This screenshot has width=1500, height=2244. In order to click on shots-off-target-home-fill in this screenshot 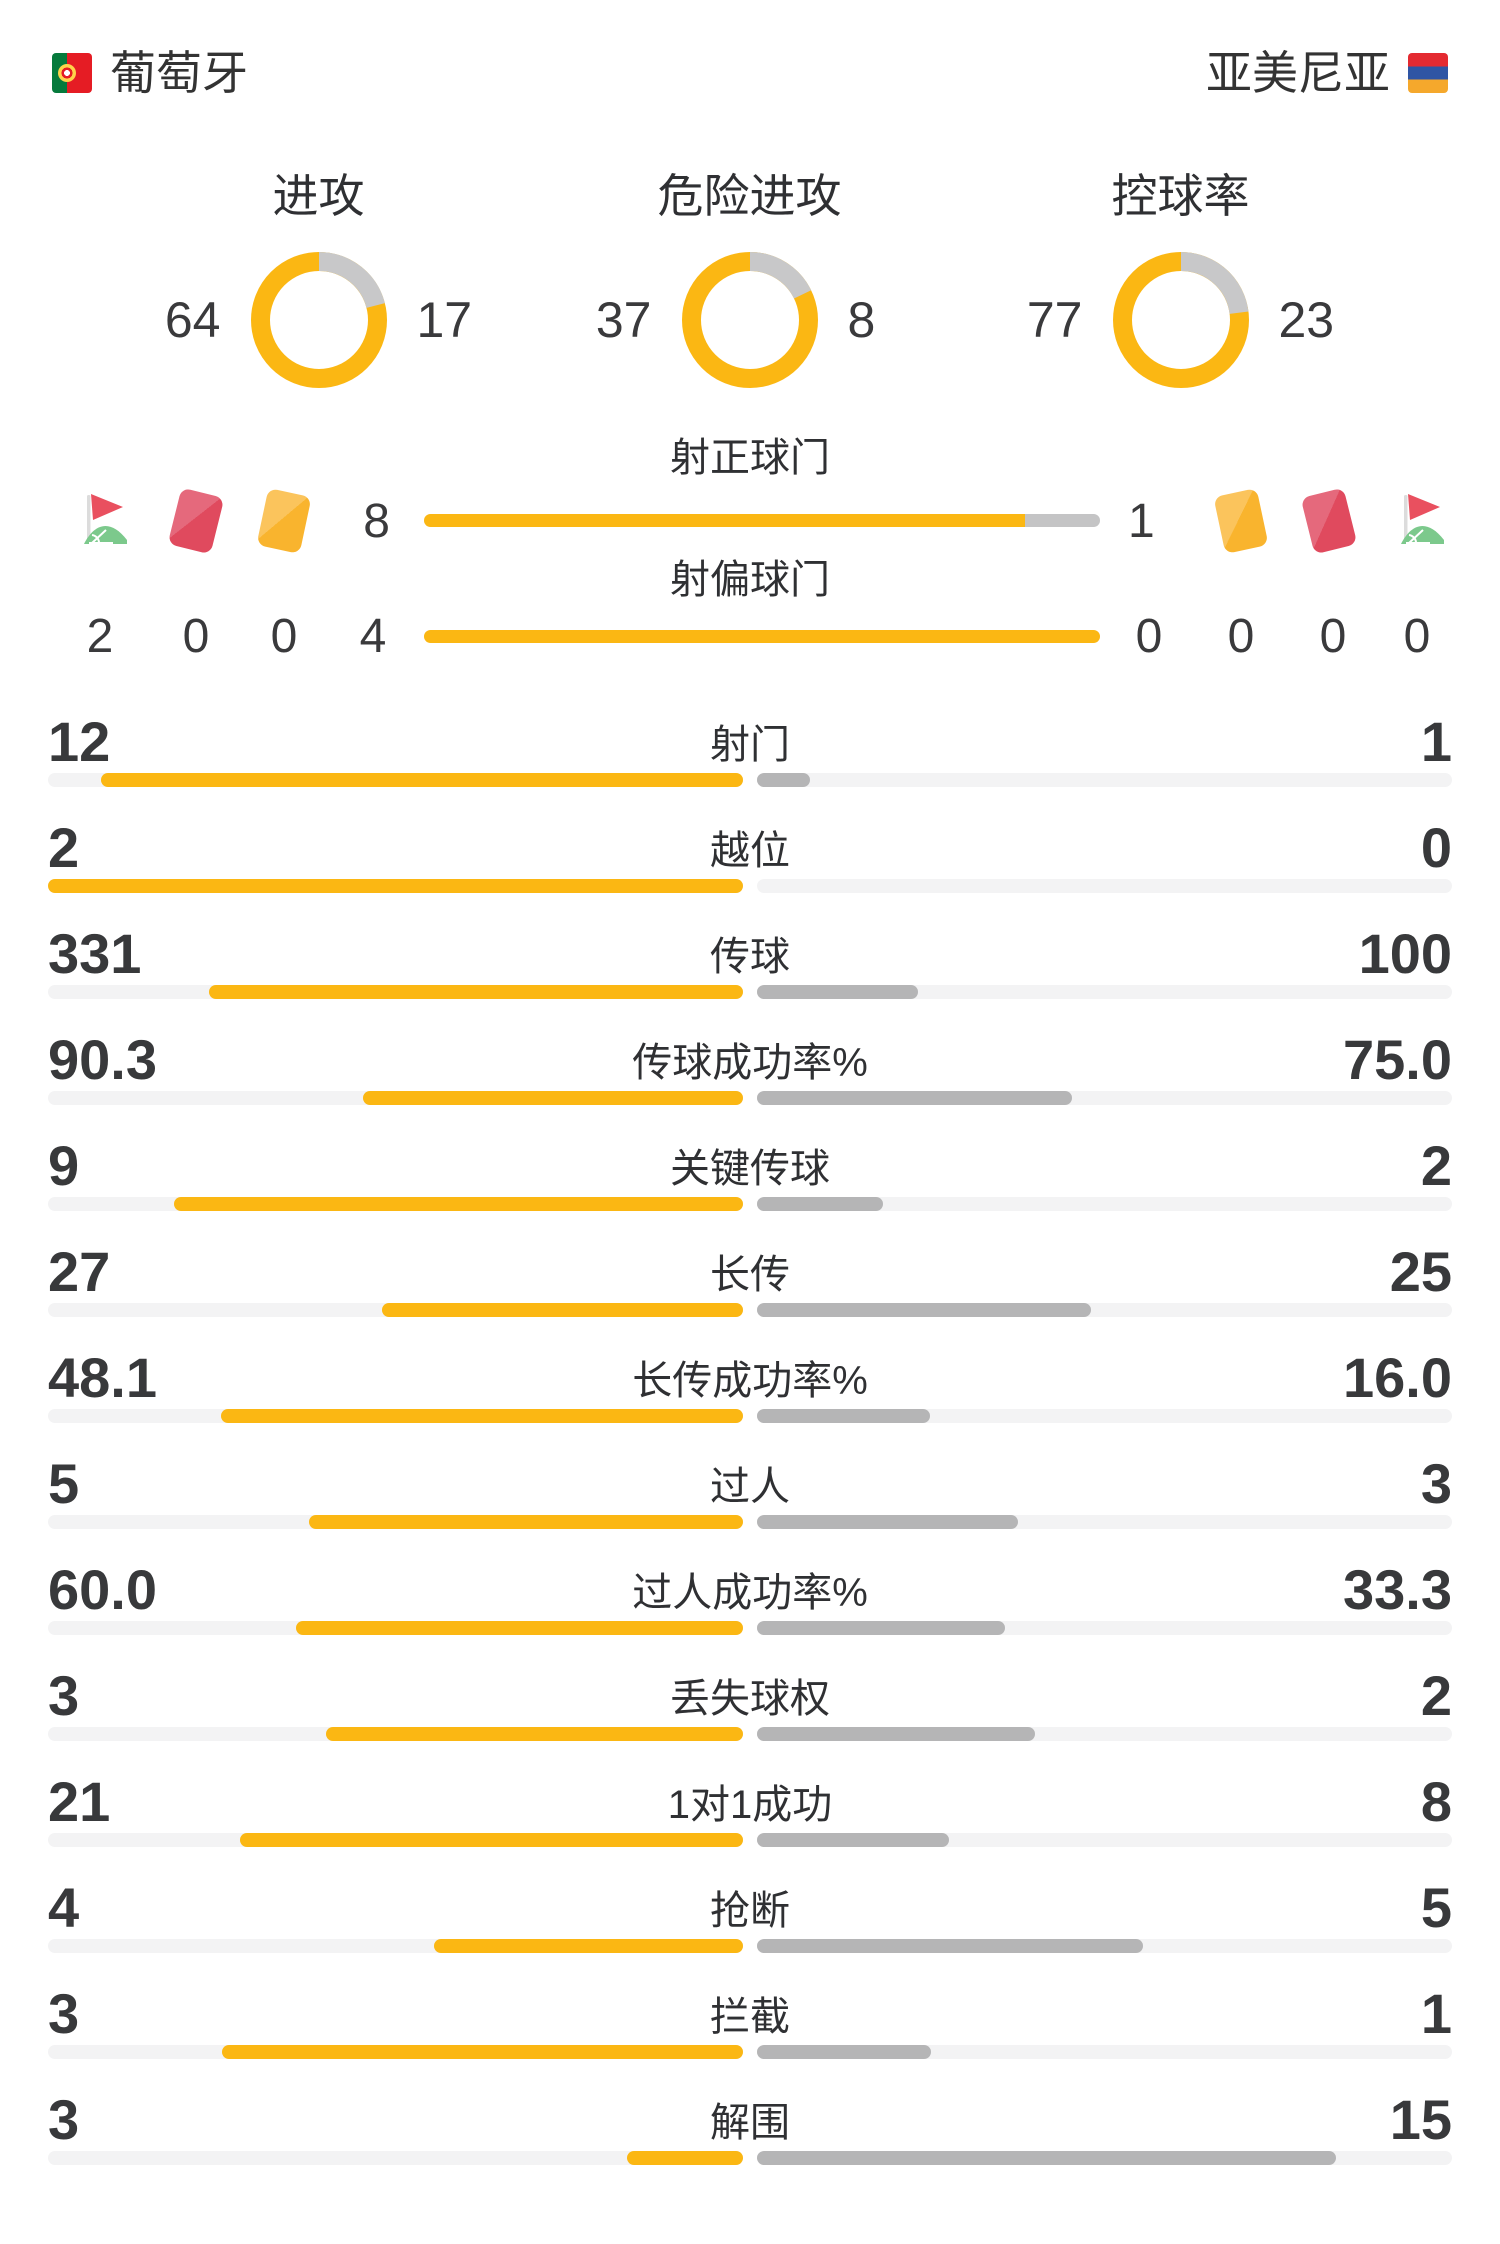, I will do `click(762, 636)`.